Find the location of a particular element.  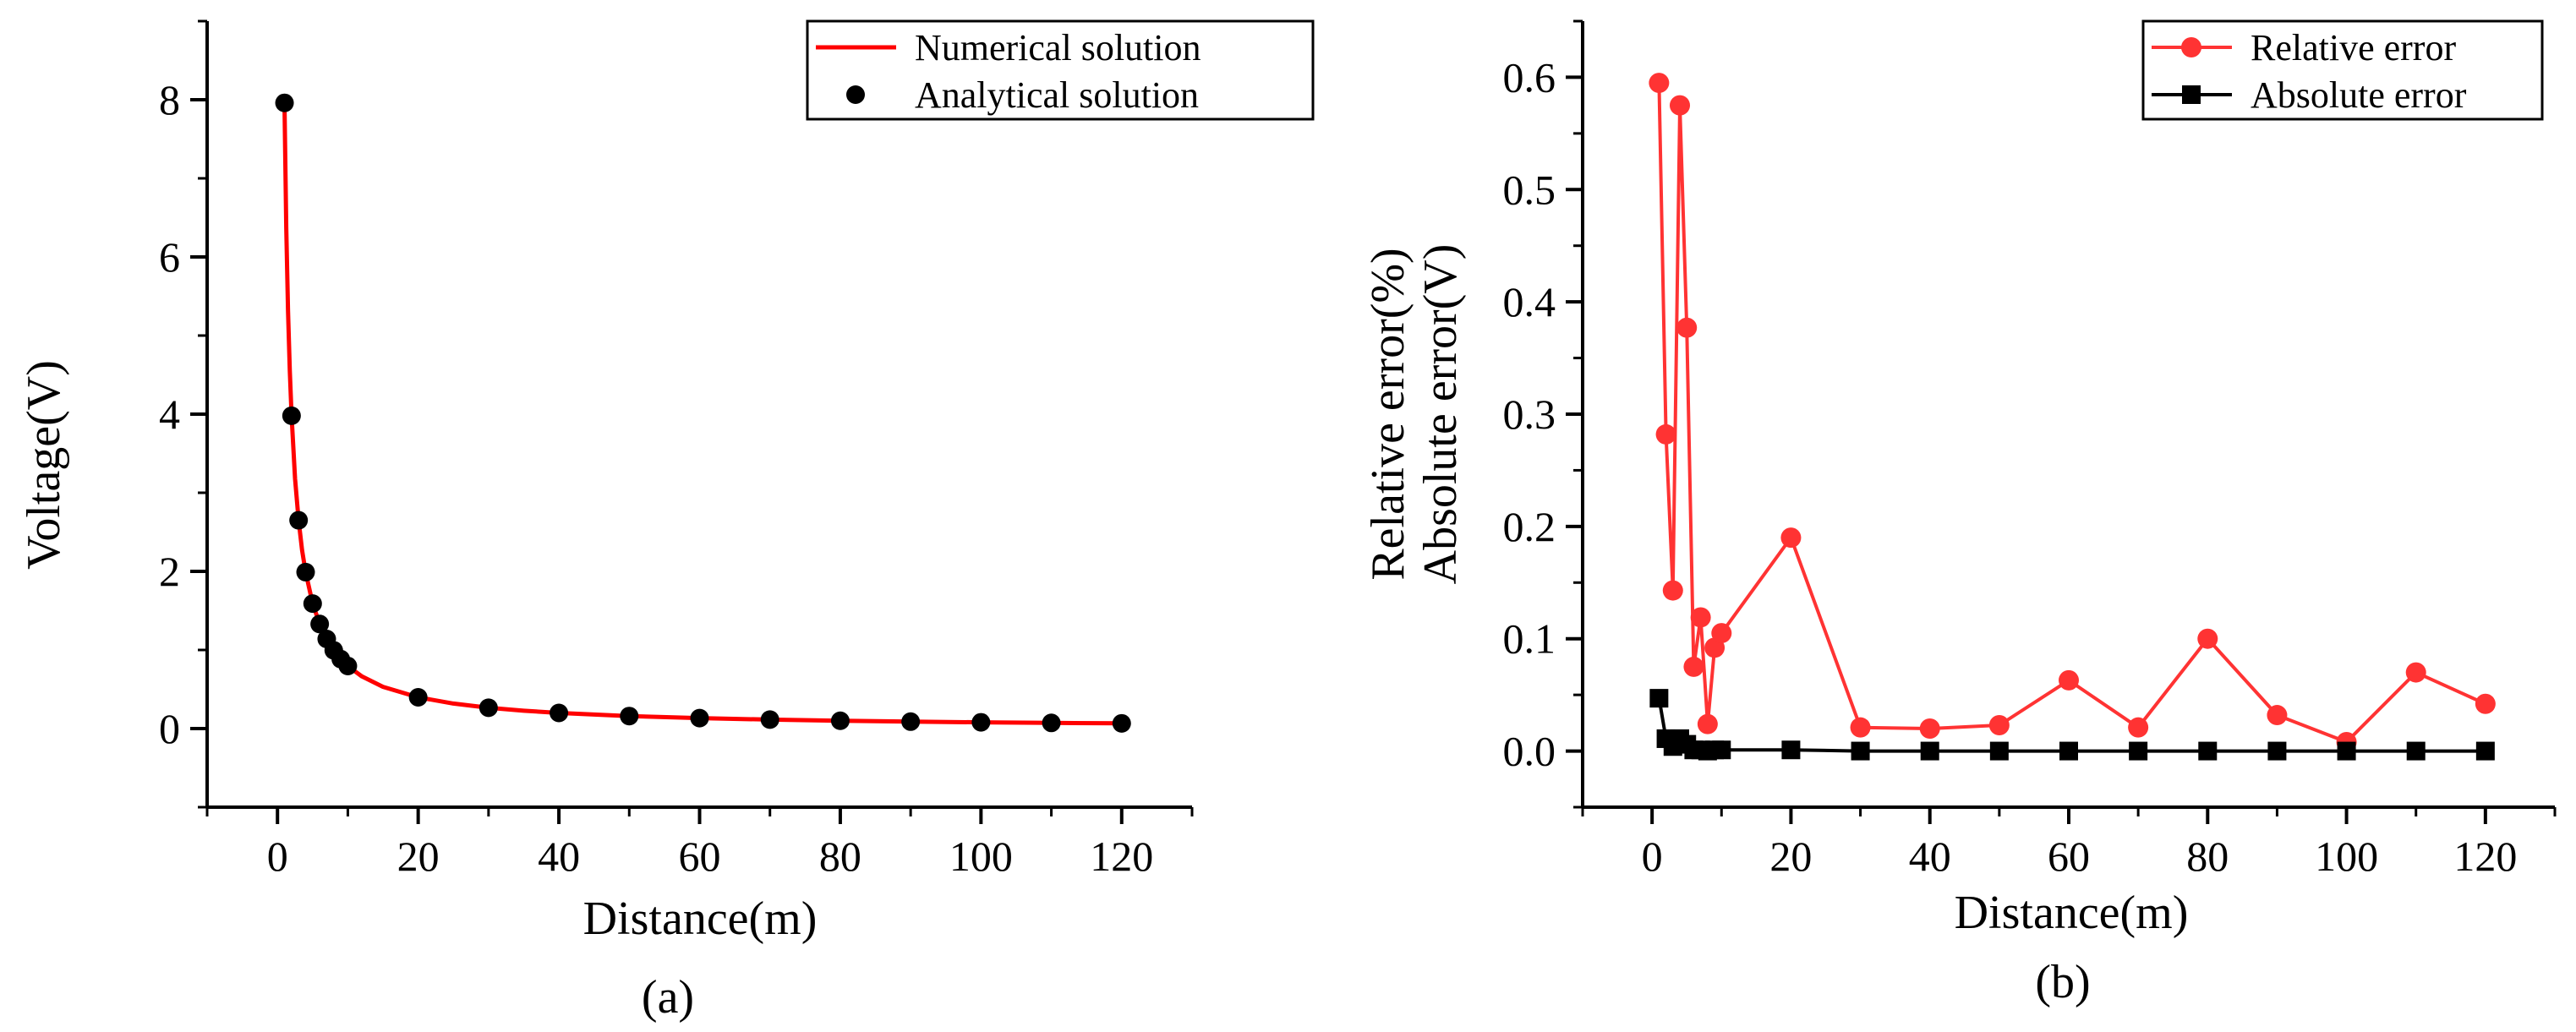

b-y-tick-label: 0.5 is located at coordinates (1530, 190).